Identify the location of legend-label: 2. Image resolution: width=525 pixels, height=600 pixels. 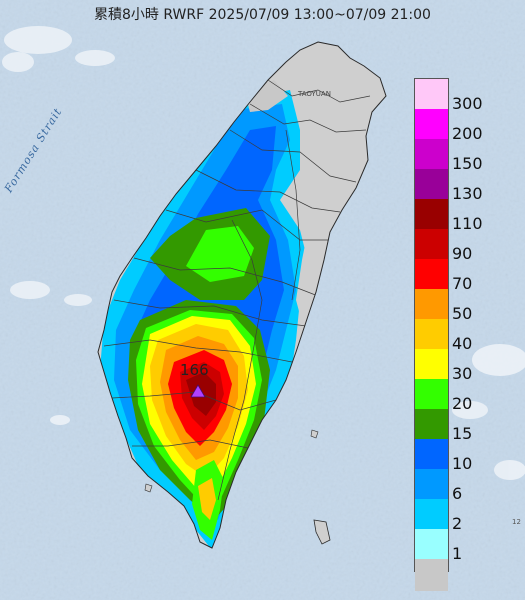
(457, 523).